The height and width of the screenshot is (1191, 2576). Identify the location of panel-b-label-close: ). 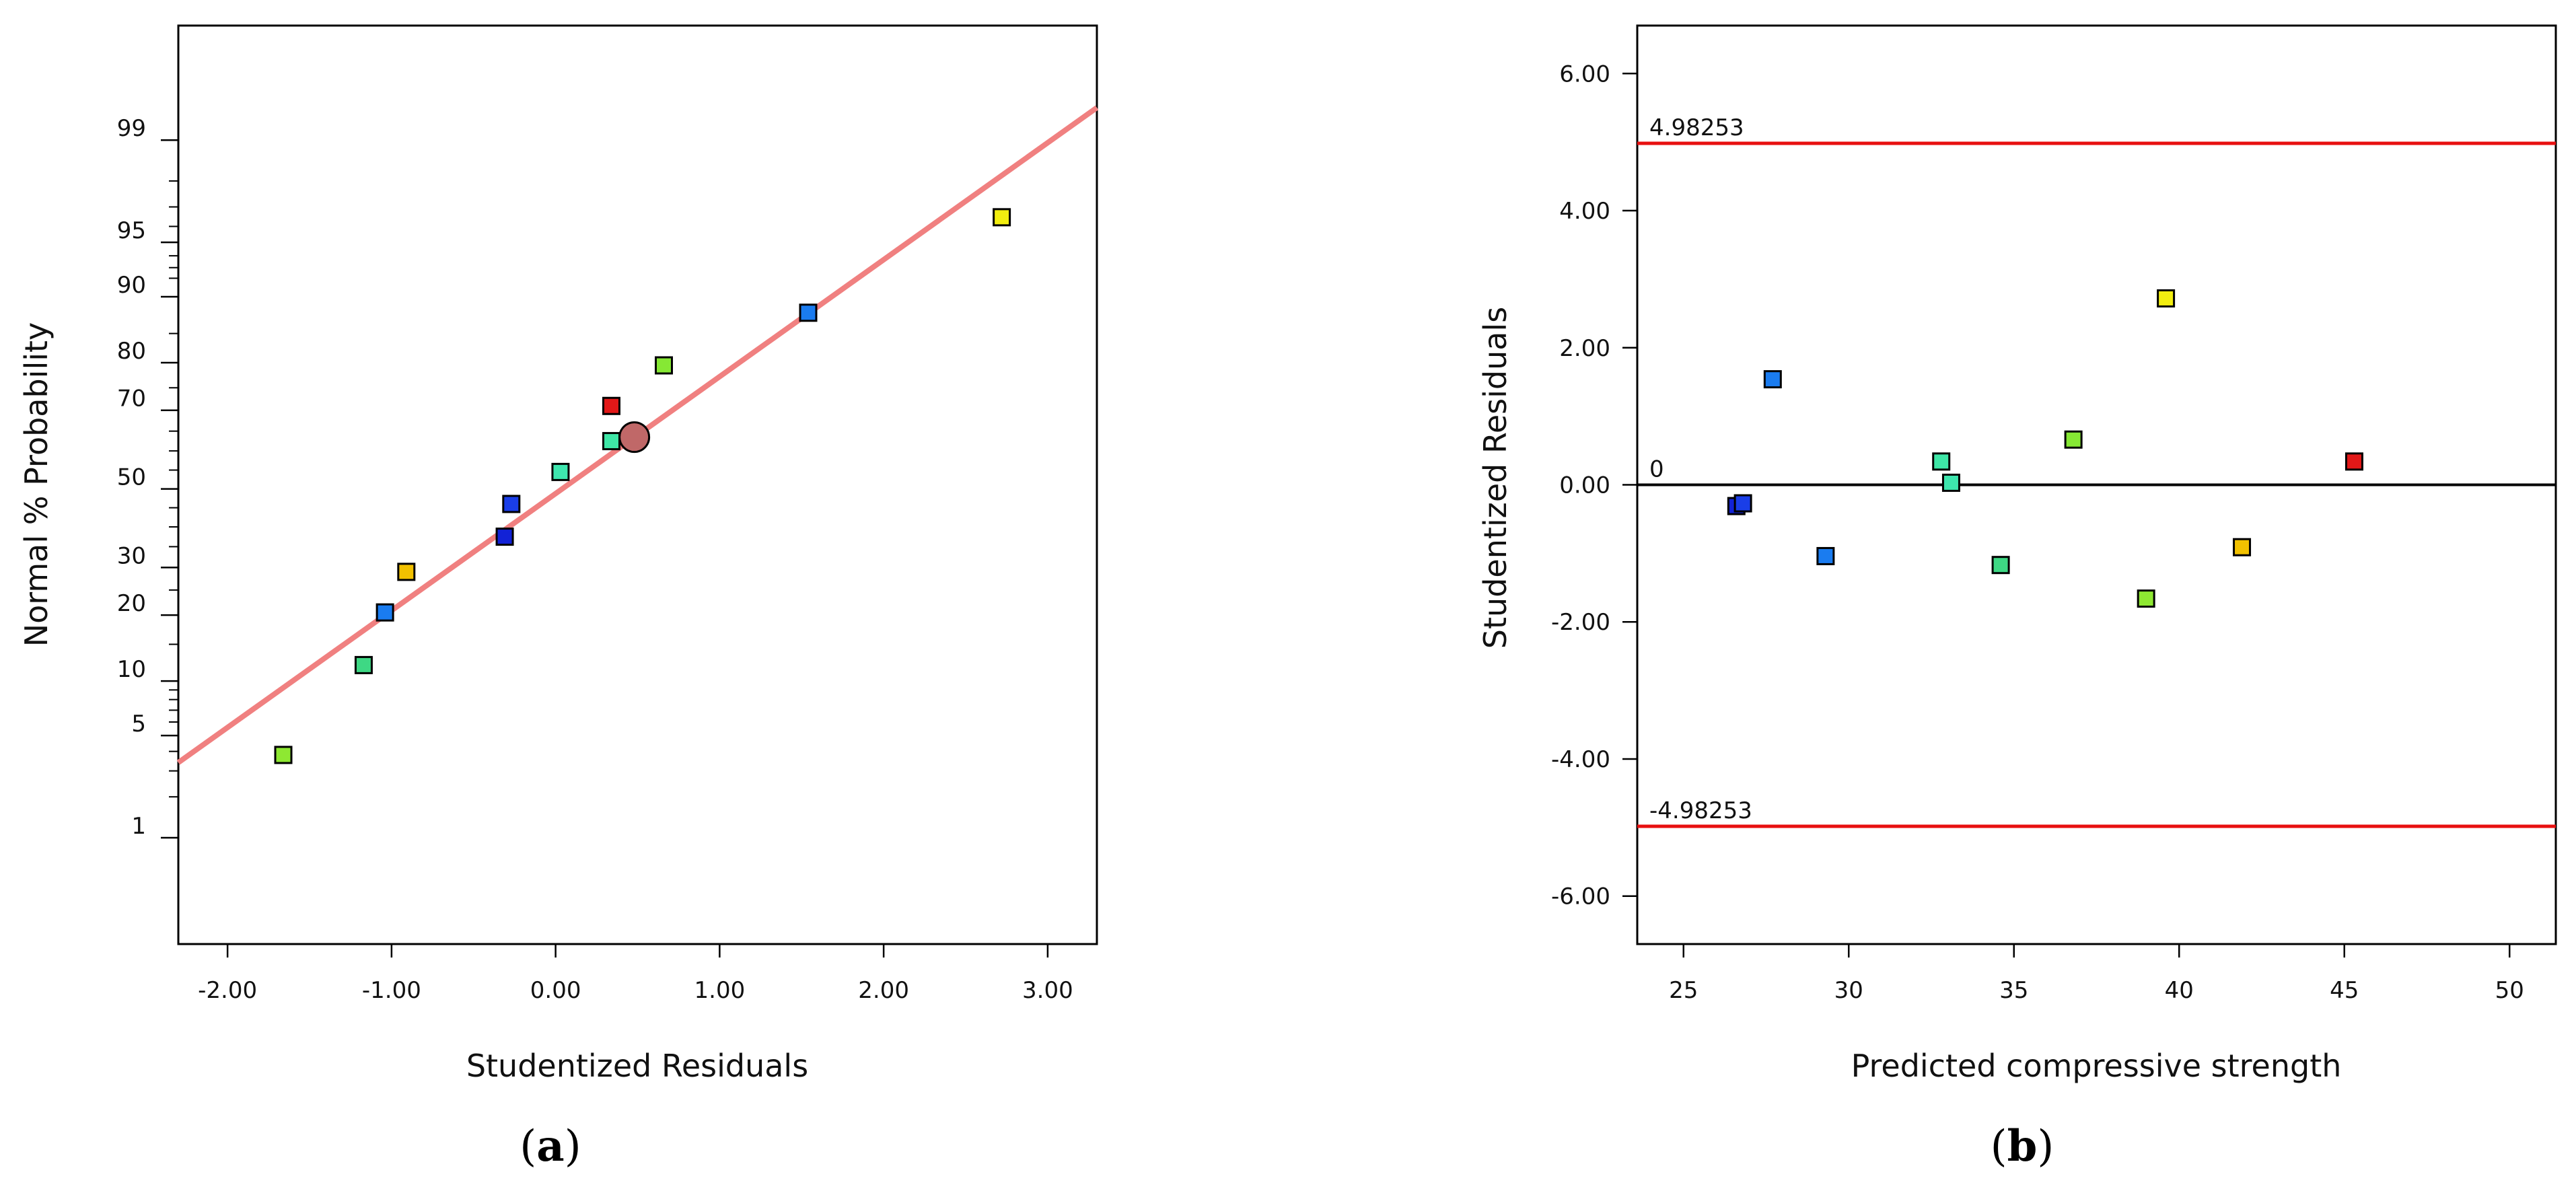
(2045, 1146).